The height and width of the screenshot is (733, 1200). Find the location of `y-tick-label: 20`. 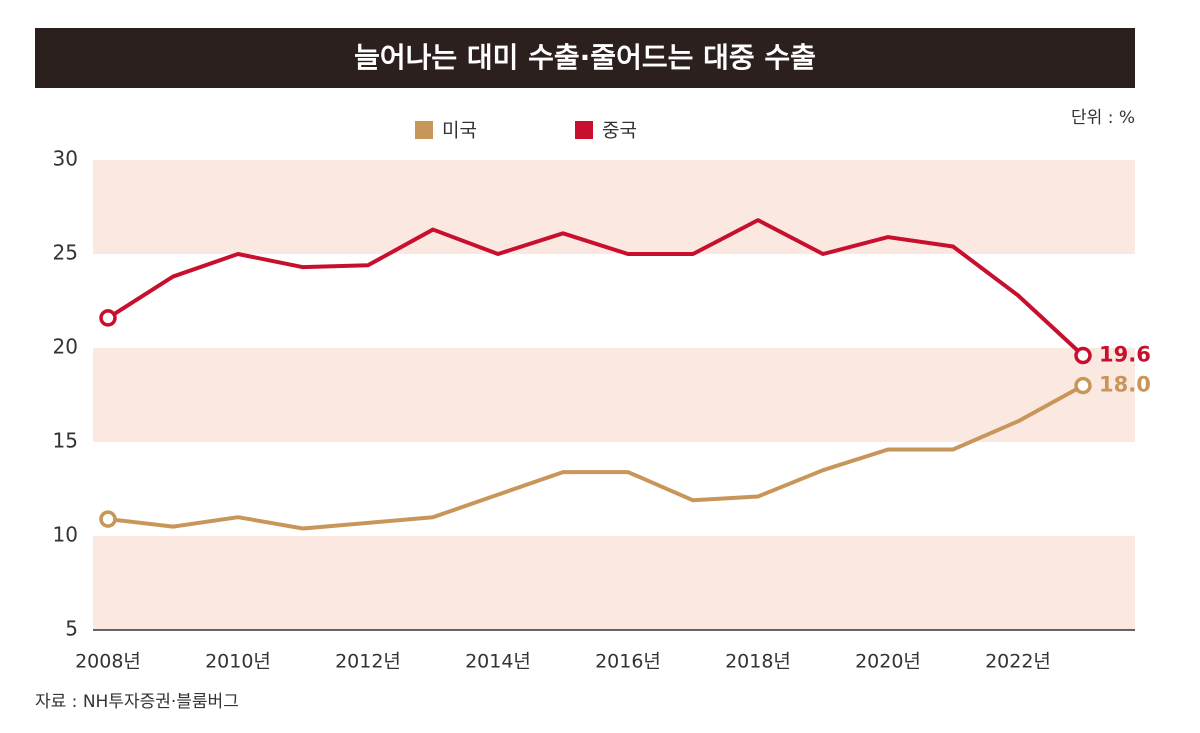

y-tick-label: 20 is located at coordinates (65, 347).